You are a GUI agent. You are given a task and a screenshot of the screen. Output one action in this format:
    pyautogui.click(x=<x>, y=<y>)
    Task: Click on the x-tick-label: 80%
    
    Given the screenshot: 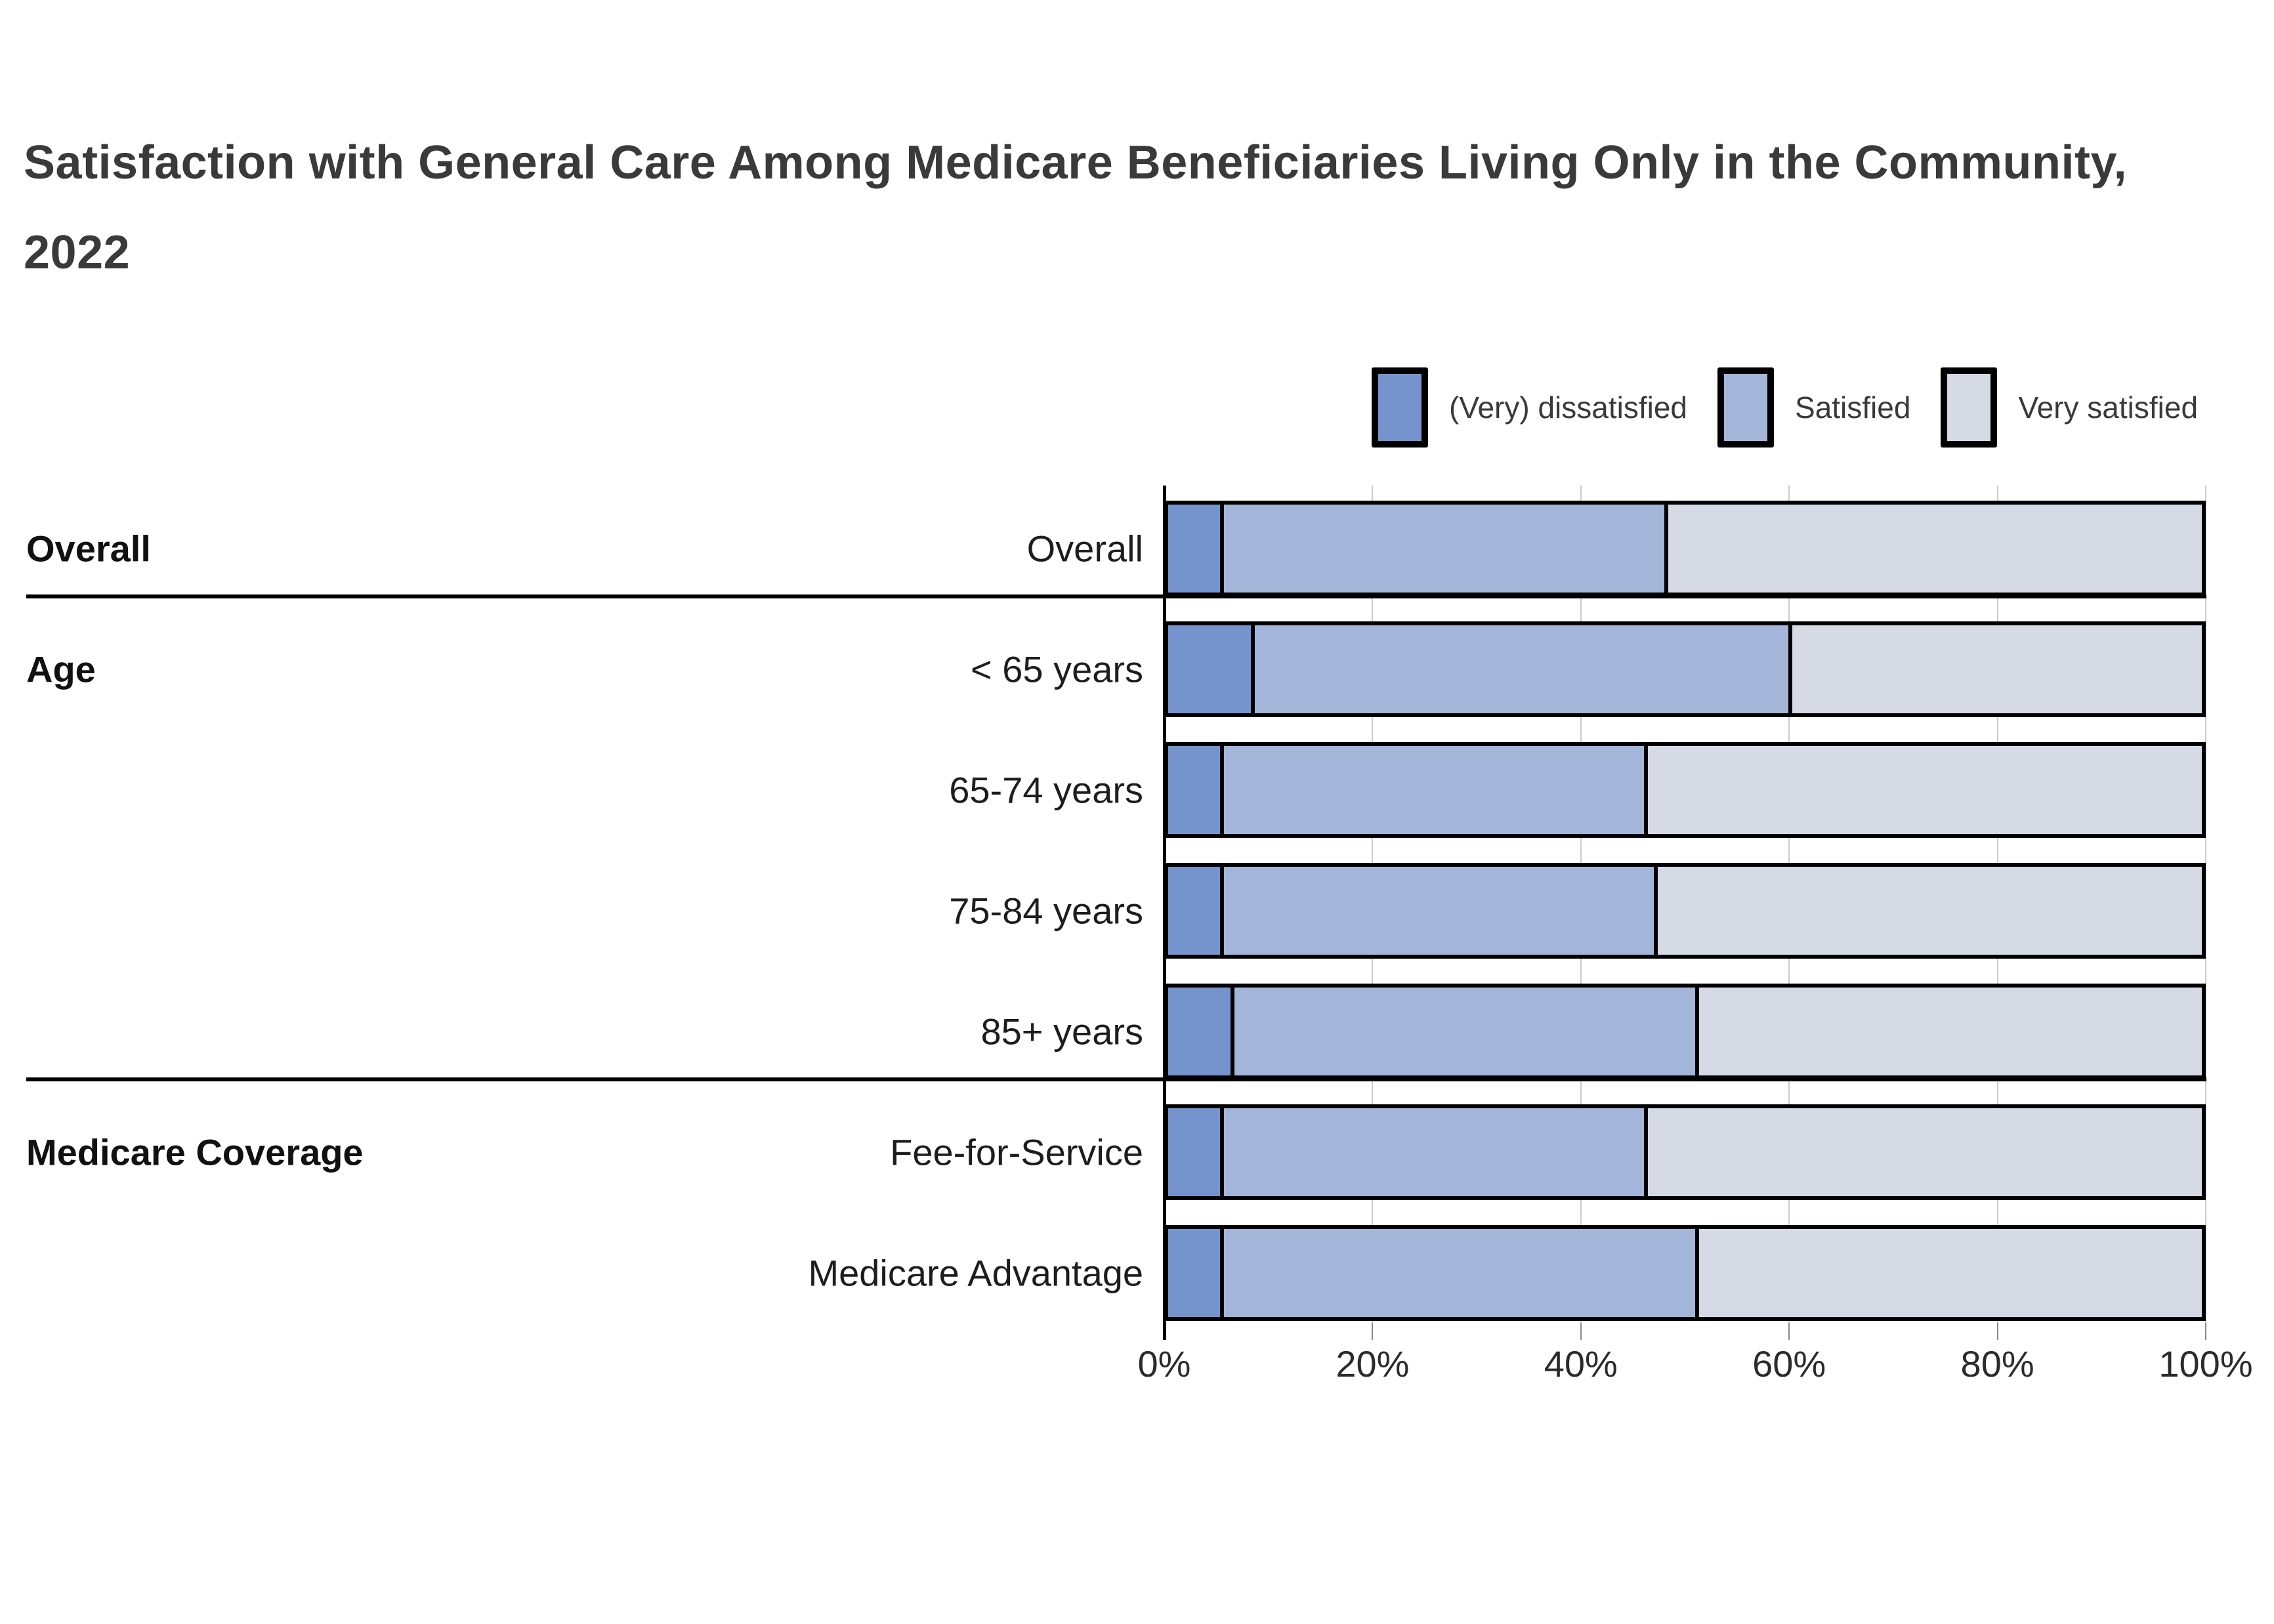 What is the action you would take?
    pyautogui.click(x=1997, y=1364)
    